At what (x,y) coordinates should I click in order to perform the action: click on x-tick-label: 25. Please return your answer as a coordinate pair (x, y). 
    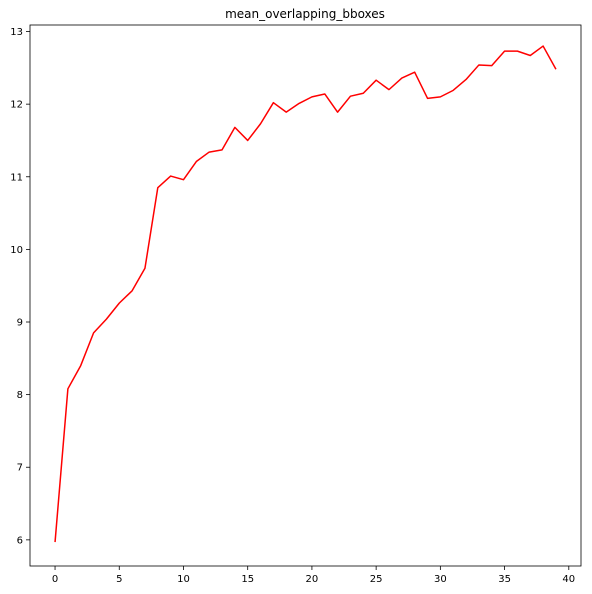
    Looking at the image, I should click on (376, 579).